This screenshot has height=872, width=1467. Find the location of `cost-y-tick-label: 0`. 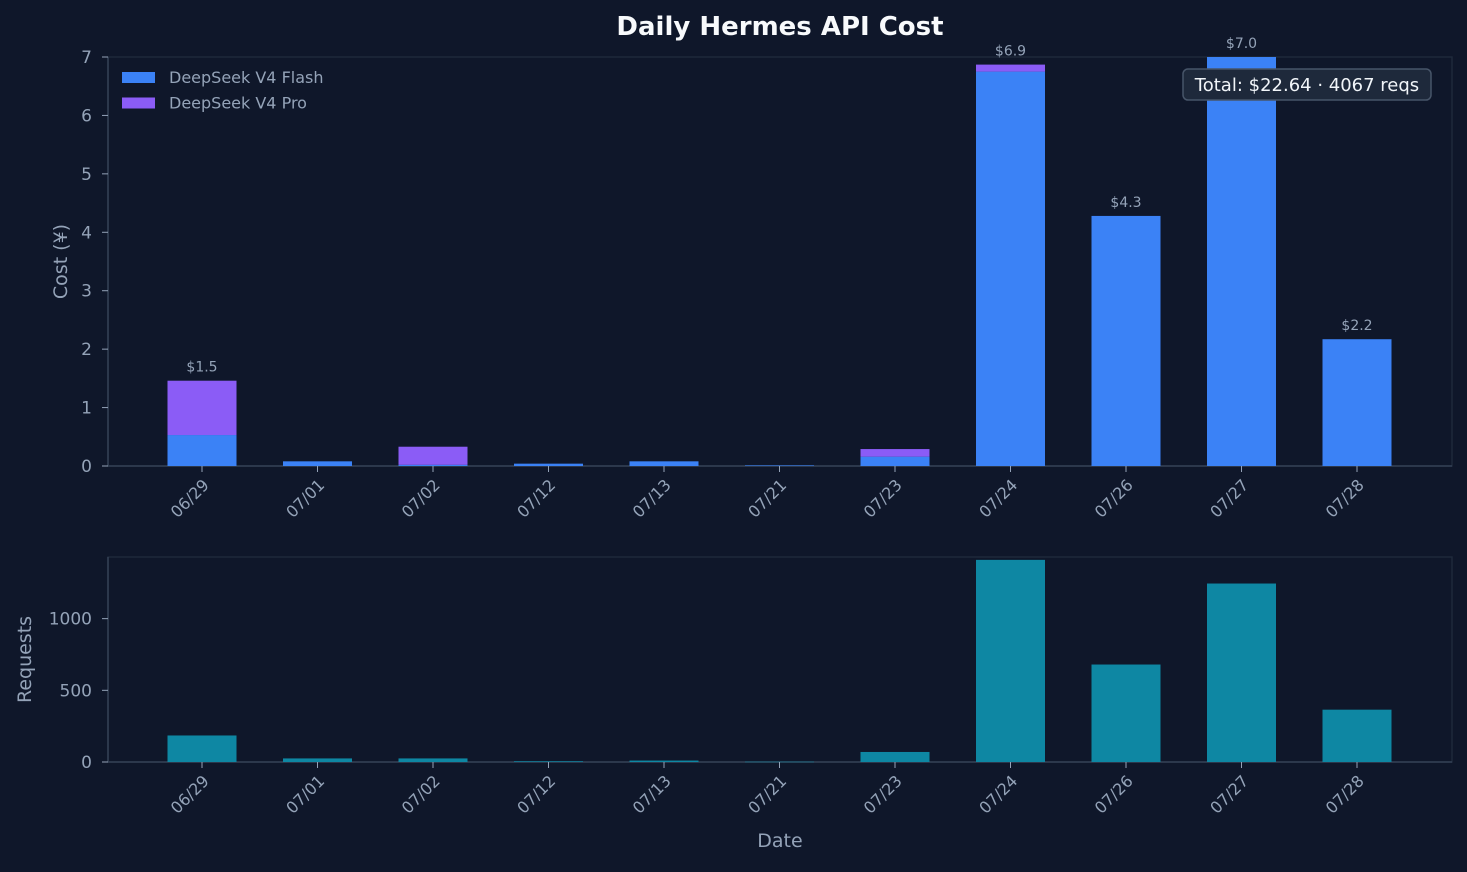

cost-y-tick-label: 0 is located at coordinates (86, 467).